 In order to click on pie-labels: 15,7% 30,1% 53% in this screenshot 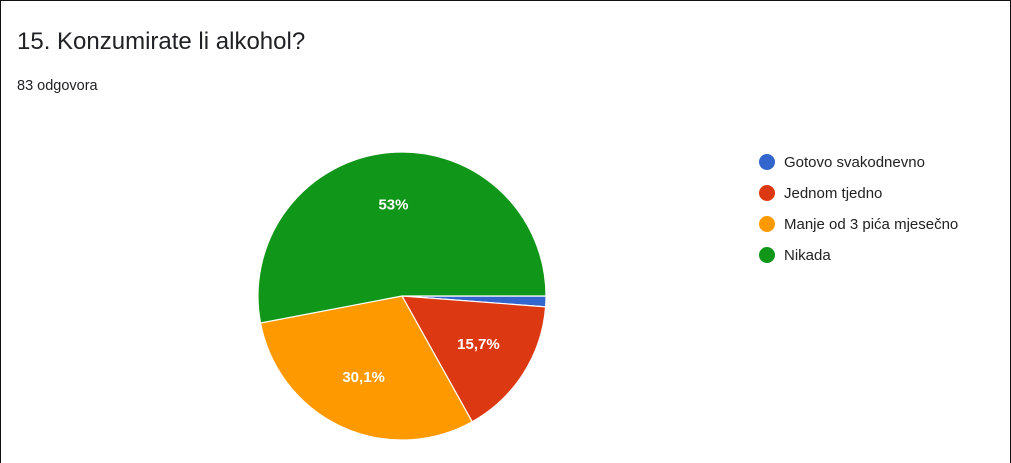, I will do `click(420, 292)`.